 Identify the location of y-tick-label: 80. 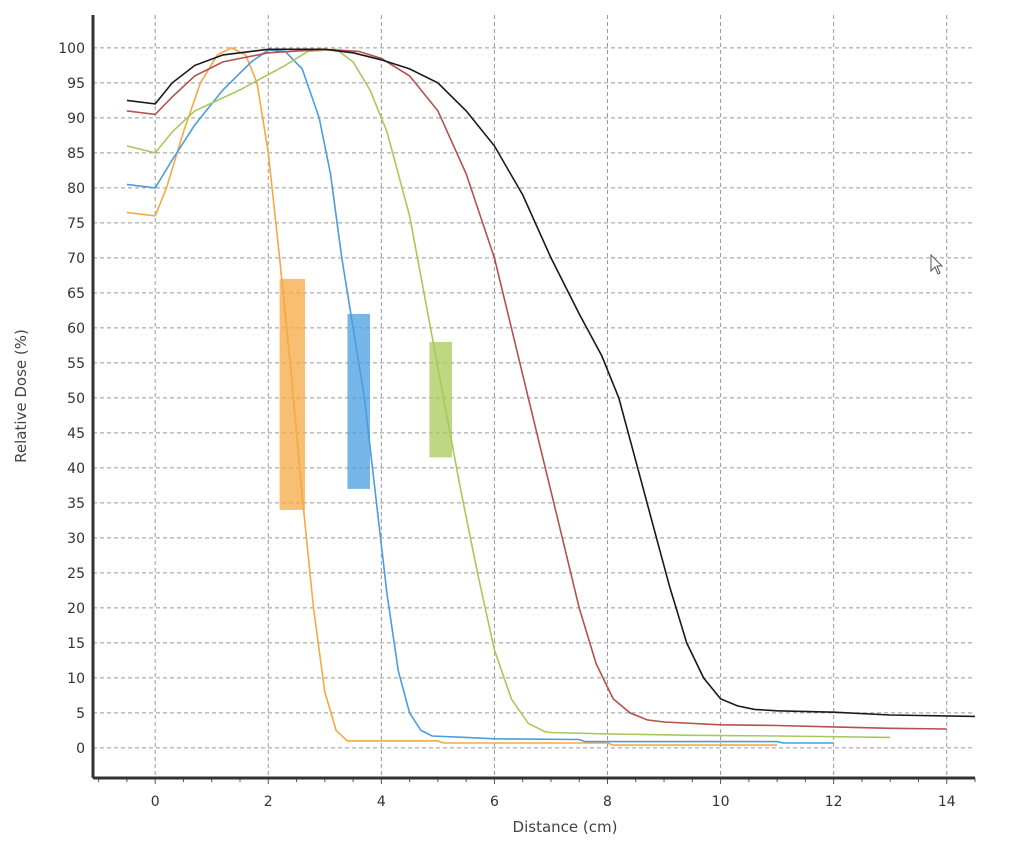
(76, 189).